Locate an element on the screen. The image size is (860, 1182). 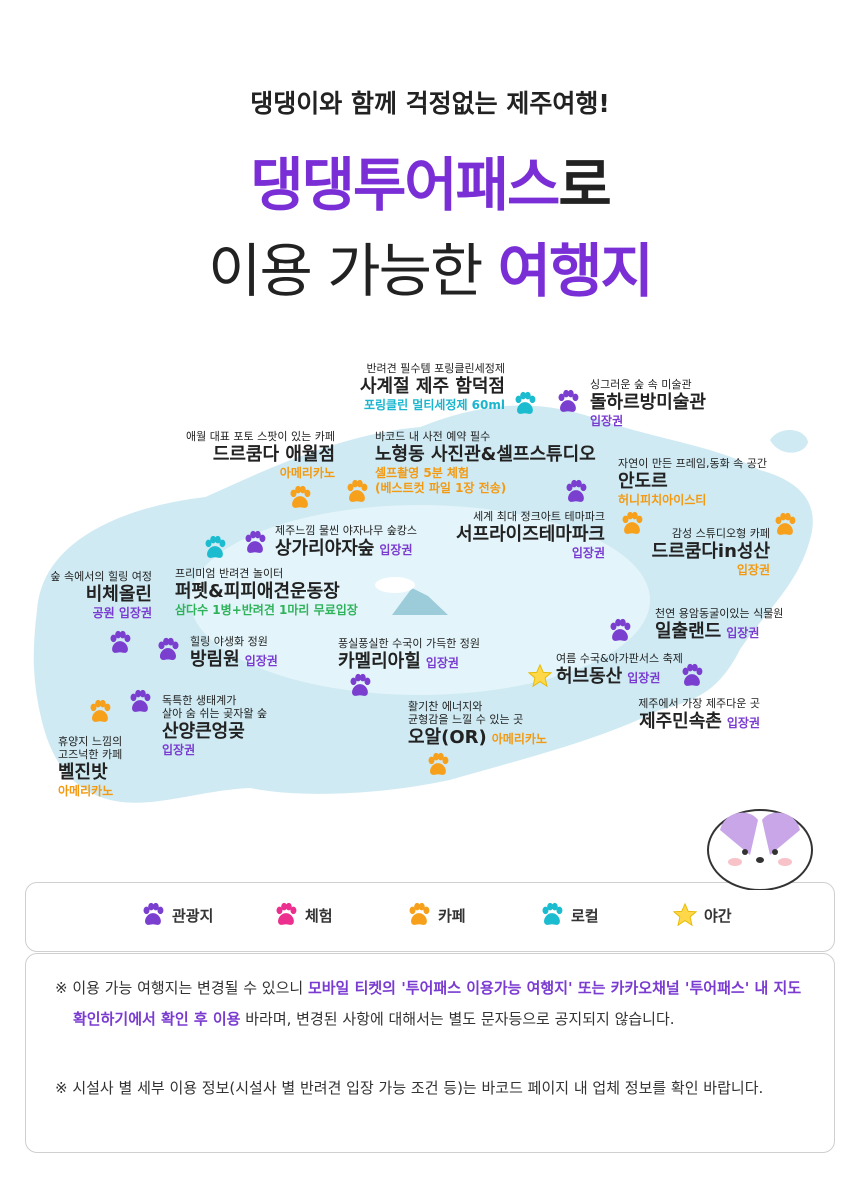
place-name-text: 산양큰엉곶 is located at coordinates (203, 731).